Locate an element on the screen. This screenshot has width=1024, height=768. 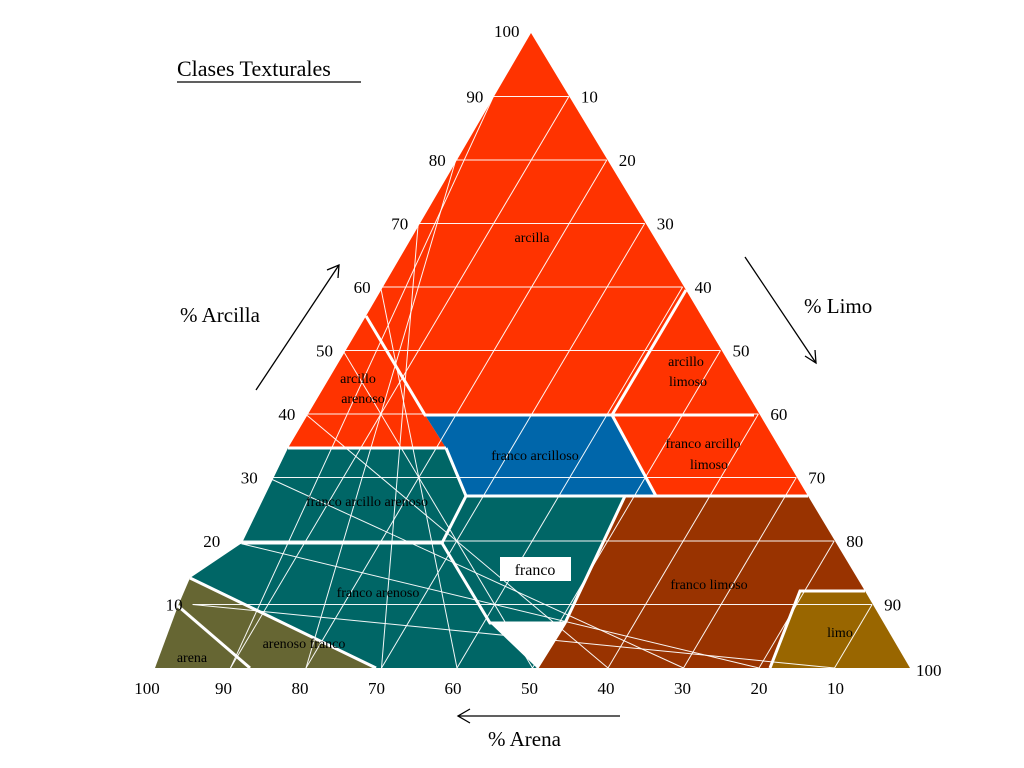
label-arcillo-limoso-2: limoso is located at coordinates (688, 382).